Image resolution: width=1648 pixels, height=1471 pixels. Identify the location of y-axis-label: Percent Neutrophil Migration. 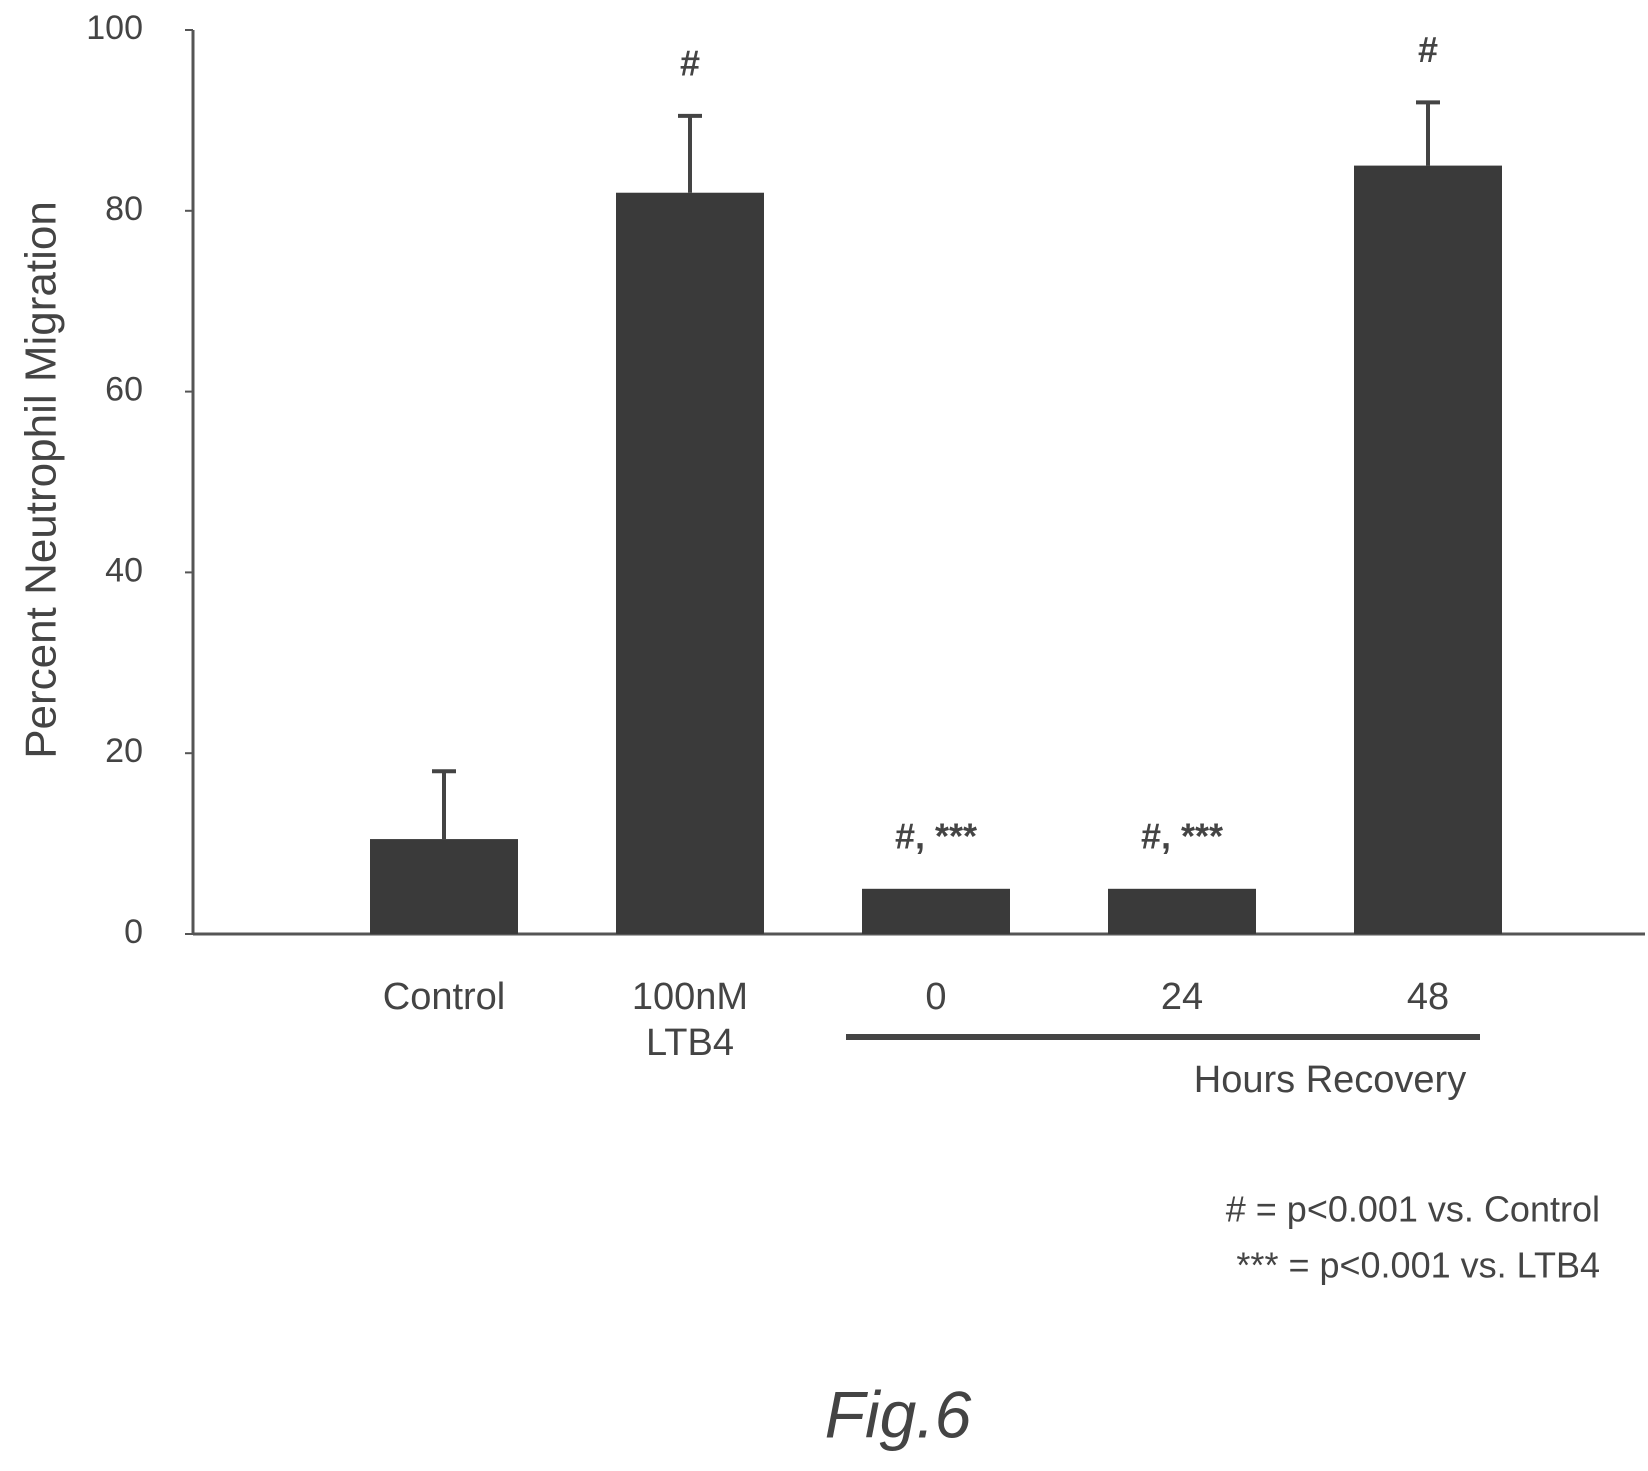
(41, 480).